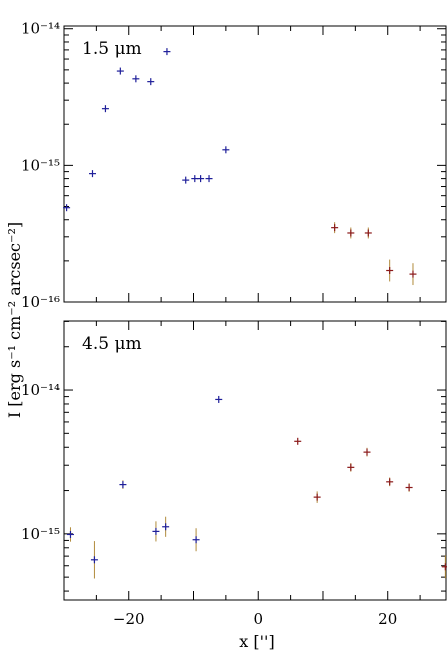 The width and height of the screenshot is (447, 656). Describe the element at coordinates (112, 49) in the screenshot. I see `panel-label: 1.5 μm` at that location.